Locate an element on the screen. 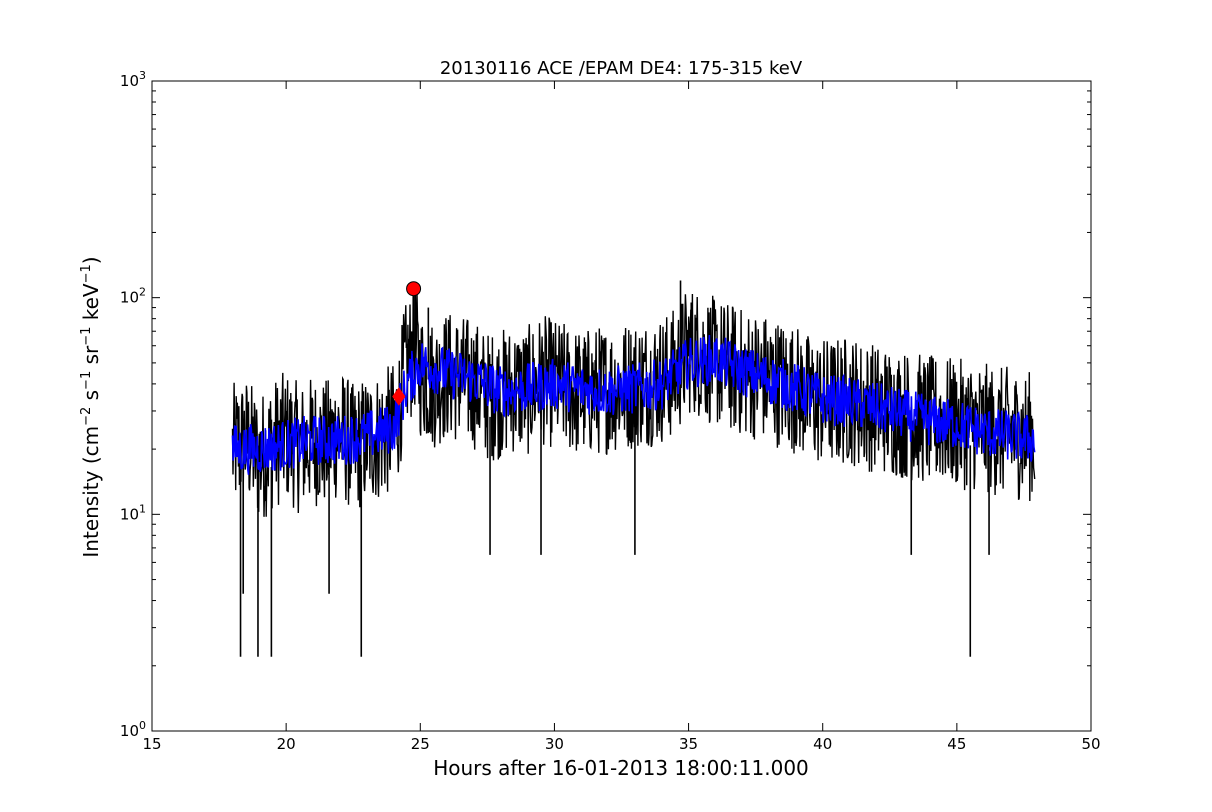 This screenshot has height=812, width=1212. onset-diamond-marker is located at coordinates (399, 396).